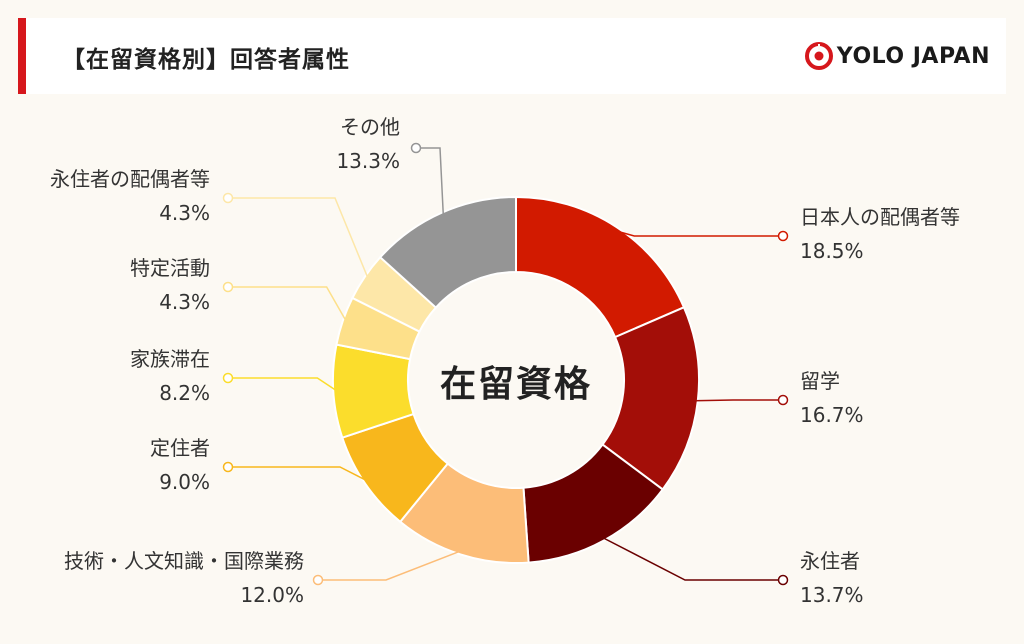 Image resolution: width=1024 pixels, height=644 pixels. Describe the element at coordinates (832, 398) in the screenshot. I see `slice-label: 留学 16.7%` at that location.